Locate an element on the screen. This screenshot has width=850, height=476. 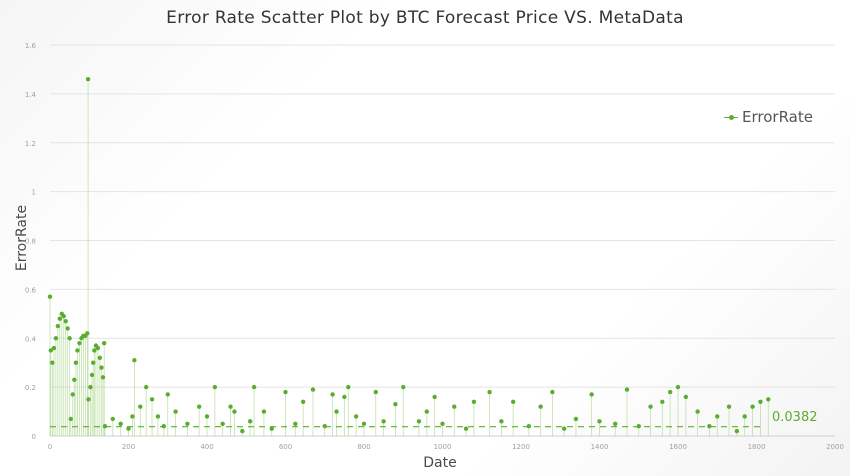
y-tick-labels: 0 0.2 0.4 0.6 0.8 1 1.2 1.4 1.6 is located at coordinates (31, 241).